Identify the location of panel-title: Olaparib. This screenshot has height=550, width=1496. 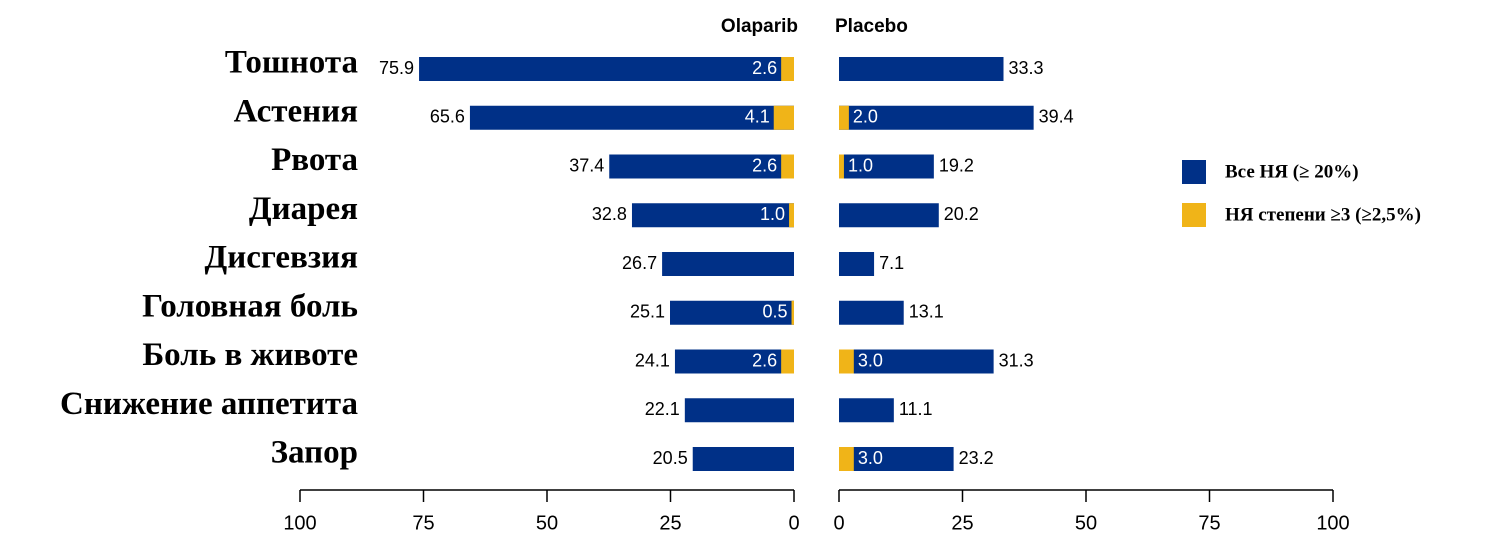
(759, 26).